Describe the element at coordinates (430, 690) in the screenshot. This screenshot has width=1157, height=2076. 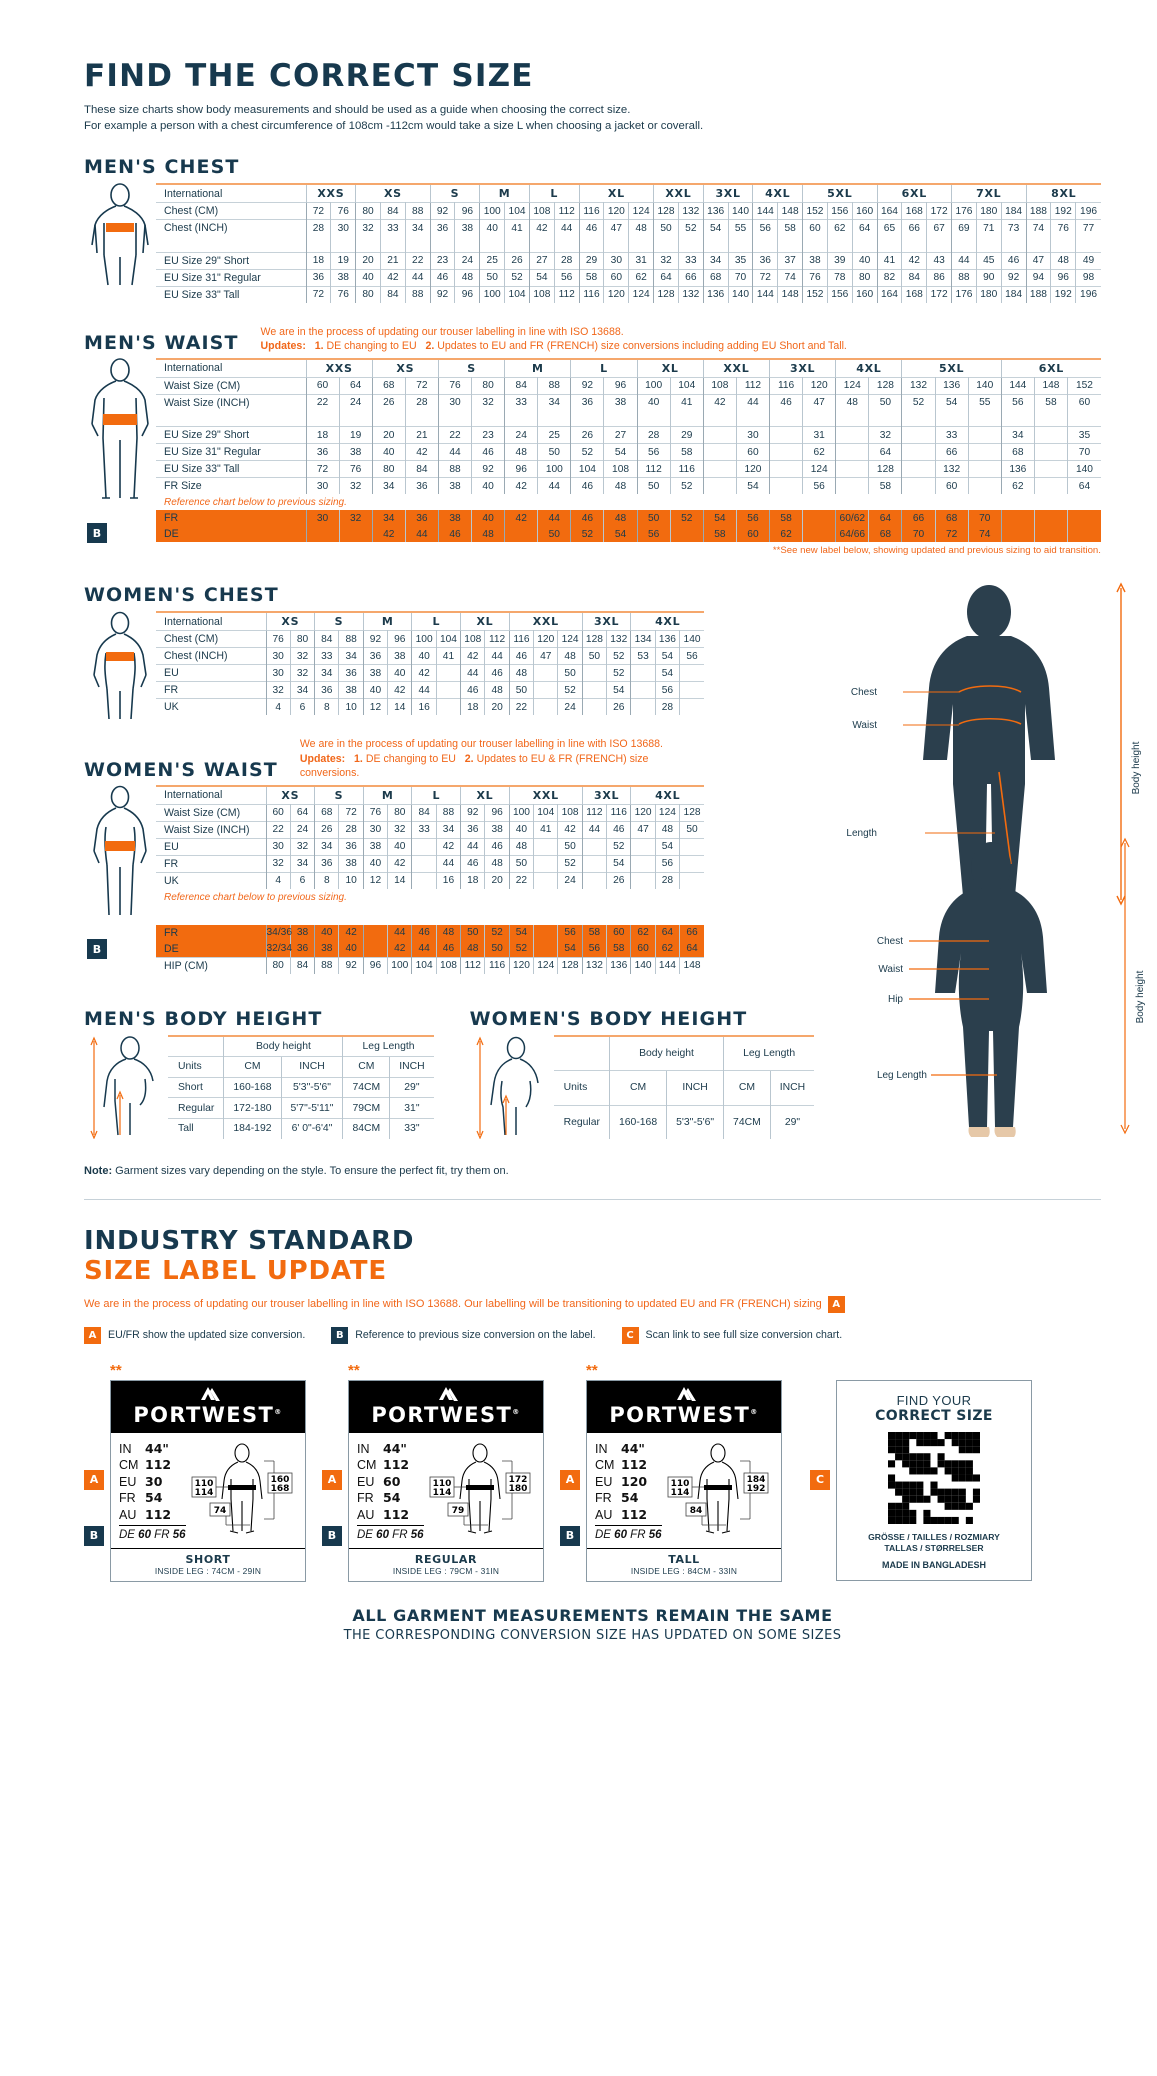
I see `table-row: FR 32 34 36 38 40 42 44 46 48 50 52 54 56` at that location.